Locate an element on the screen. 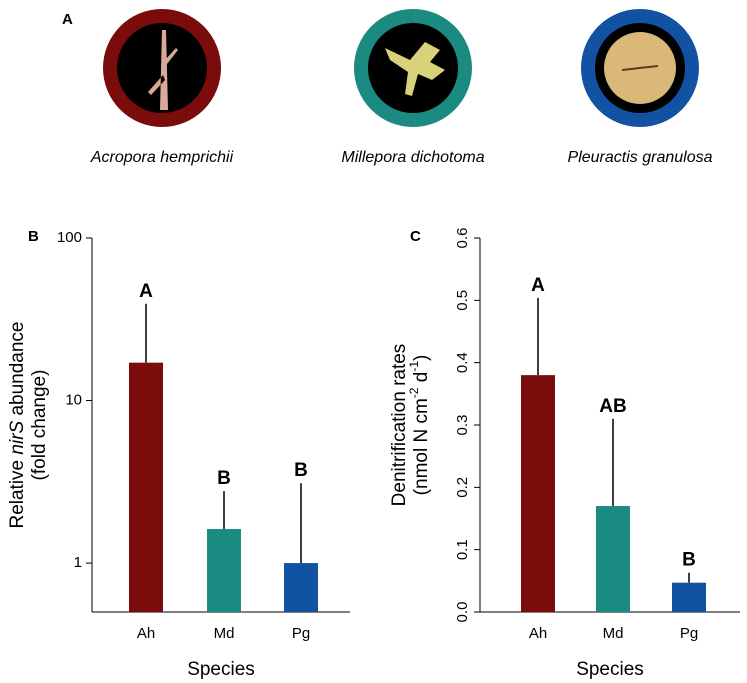 The height and width of the screenshot is (683, 747). y-axis-label-part: Denitrification rates is located at coordinates (399, 425).